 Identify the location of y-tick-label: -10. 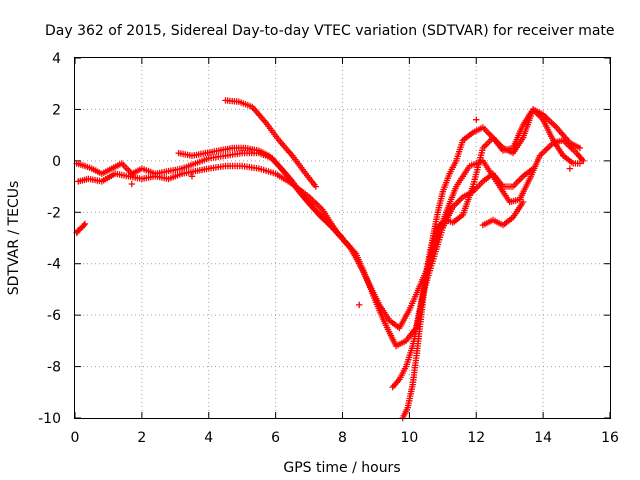
(49, 419).